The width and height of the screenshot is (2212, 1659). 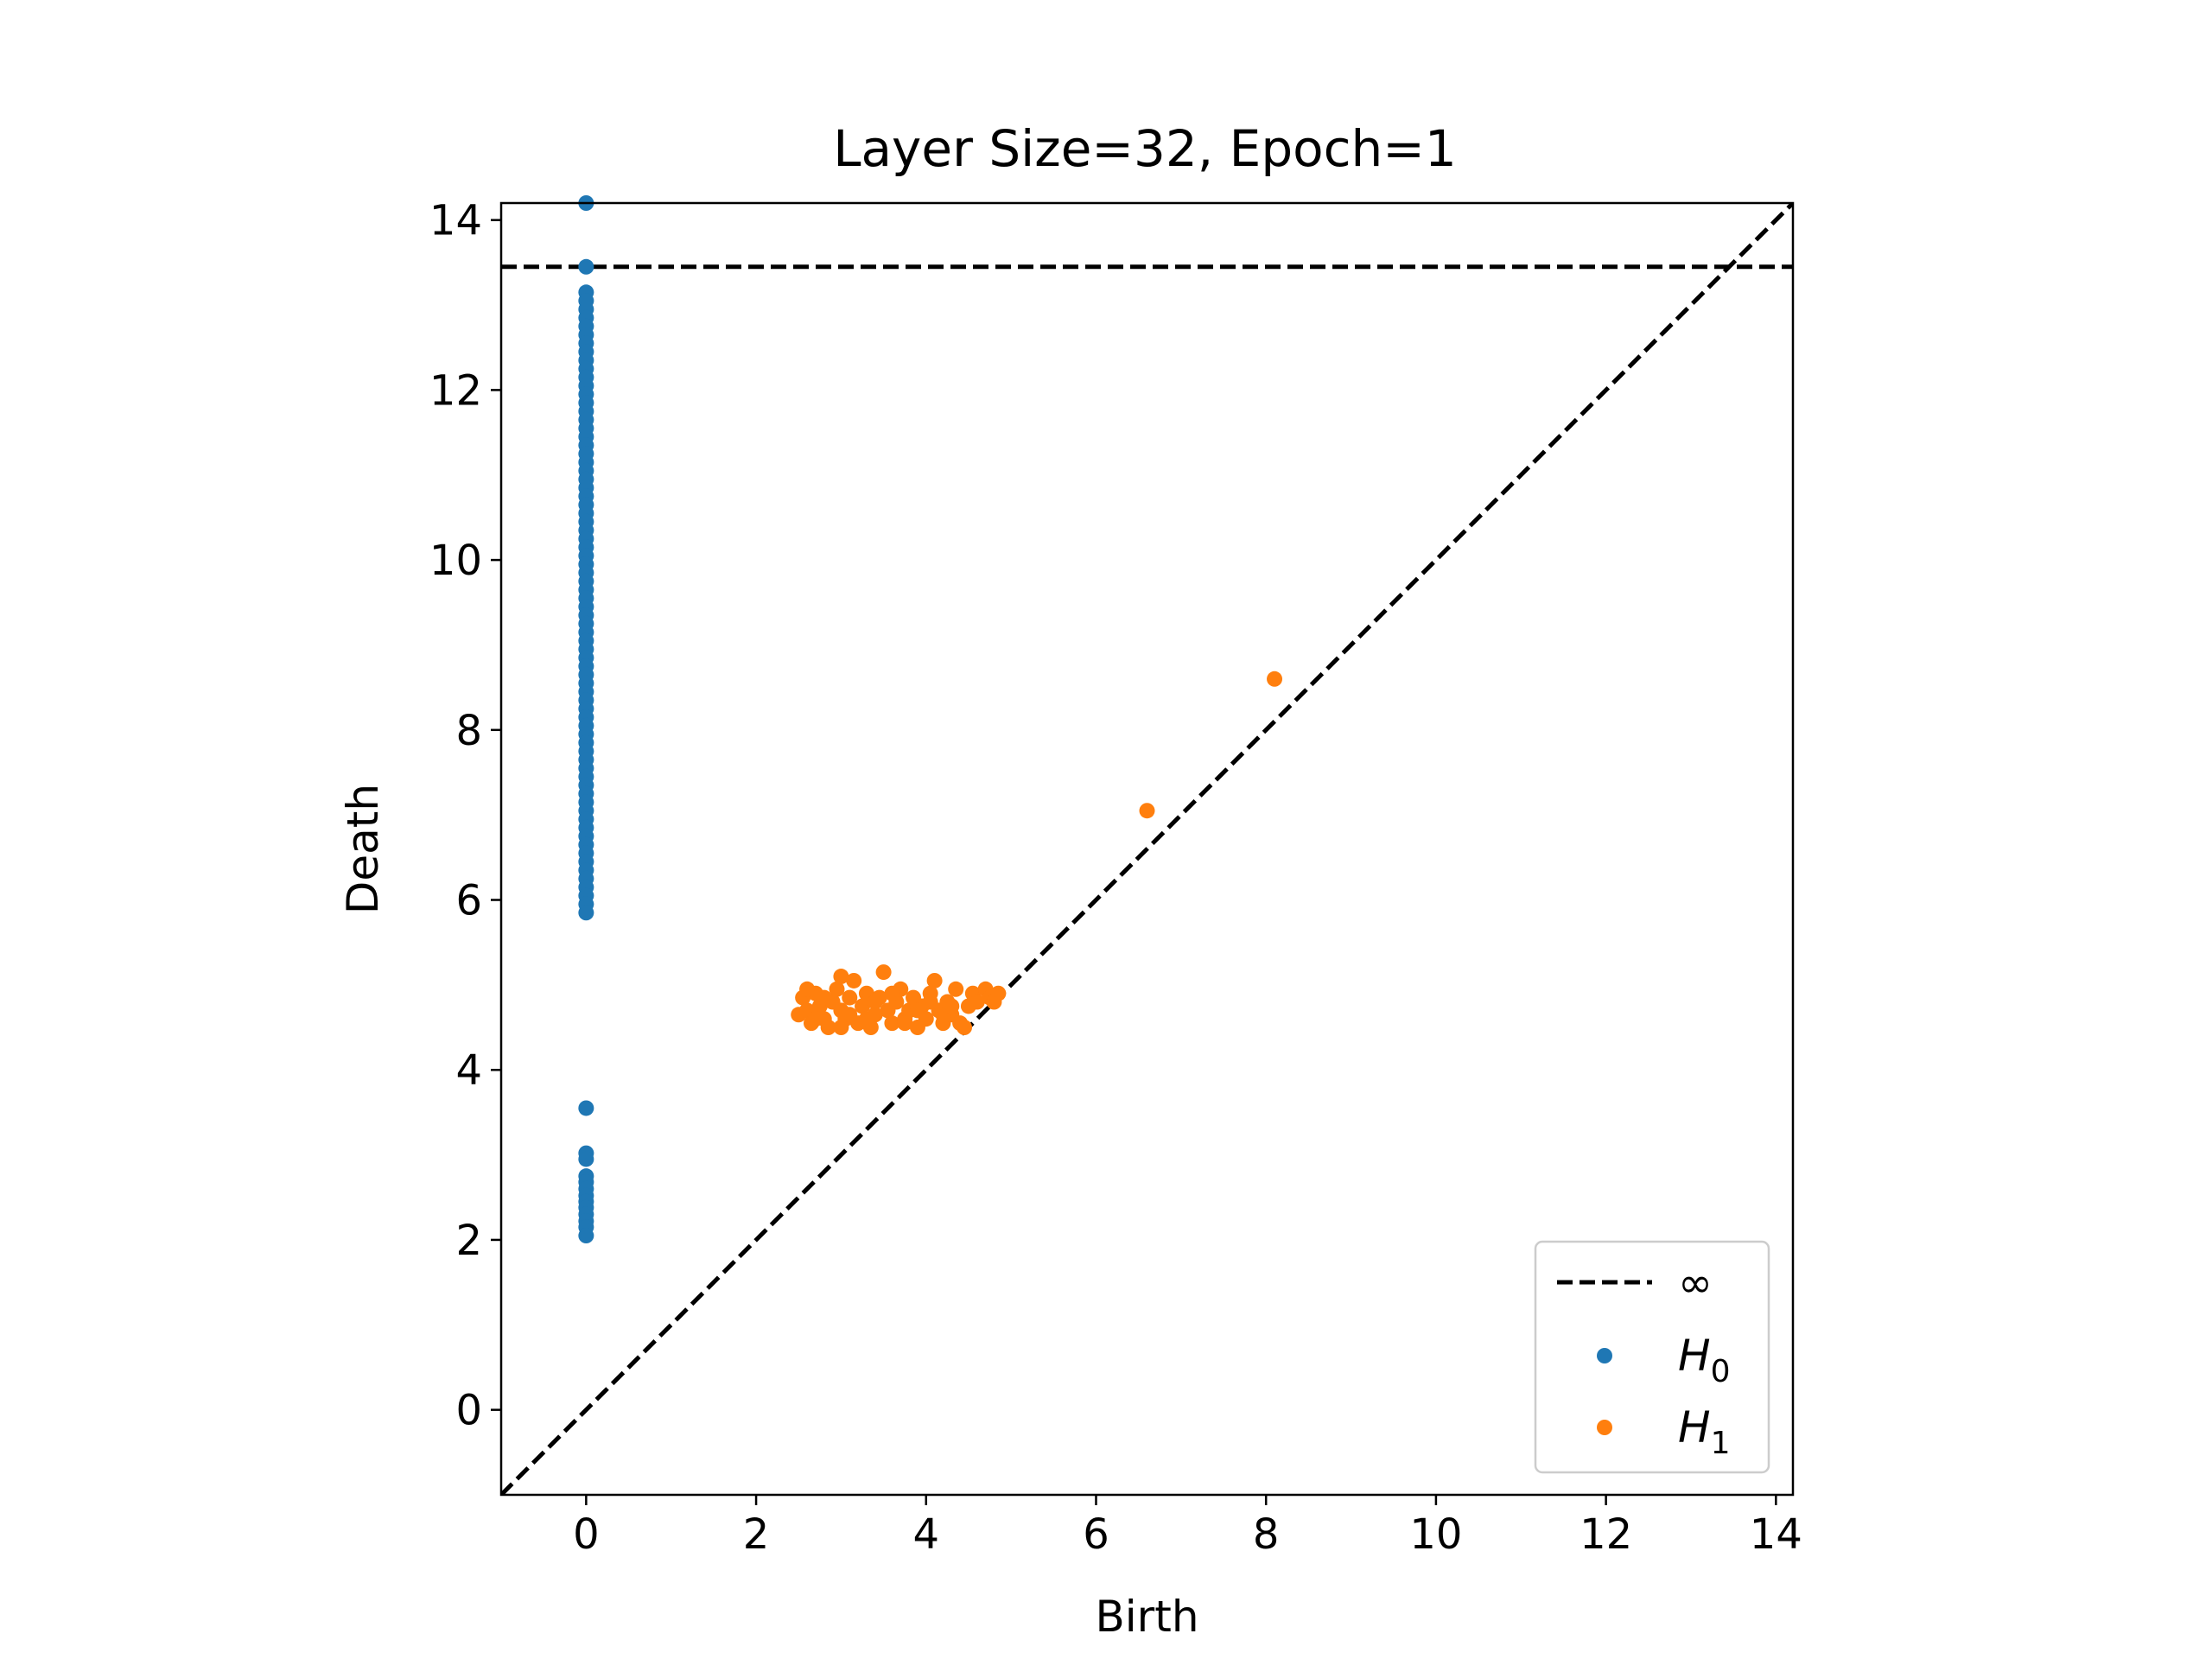 What do you see at coordinates (363, 849) in the screenshot?
I see `y-axis-label: Death` at bounding box center [363, 849].